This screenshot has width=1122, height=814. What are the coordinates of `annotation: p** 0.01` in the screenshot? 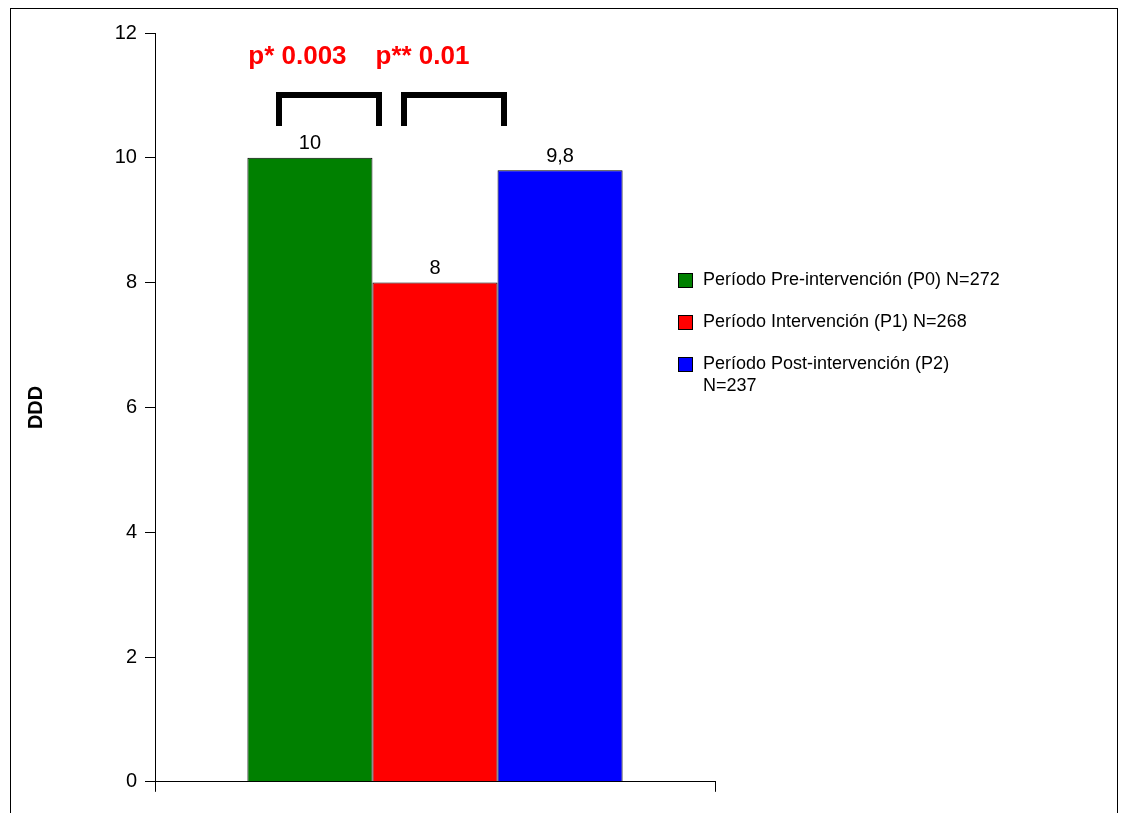 It's located at (422, 55).